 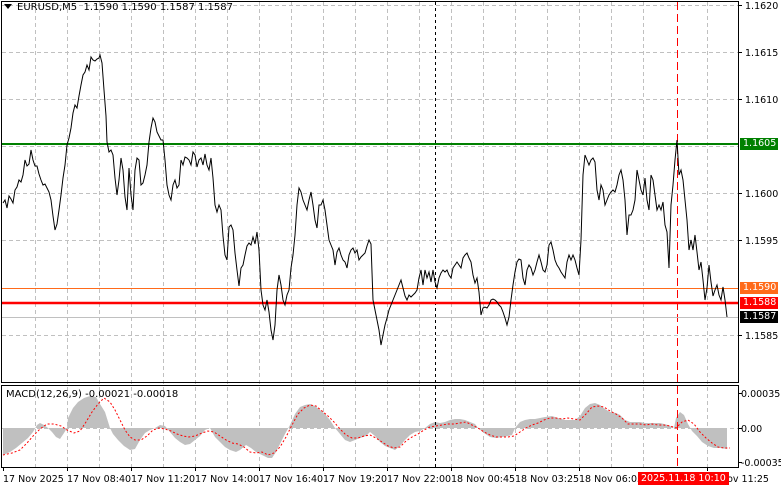 I want to click on price-tick: 1.1595, so click(x=761, y=241).